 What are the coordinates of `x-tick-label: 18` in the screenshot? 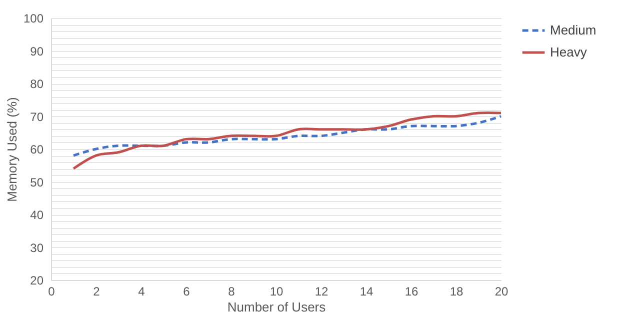 It's located at (457, 291).